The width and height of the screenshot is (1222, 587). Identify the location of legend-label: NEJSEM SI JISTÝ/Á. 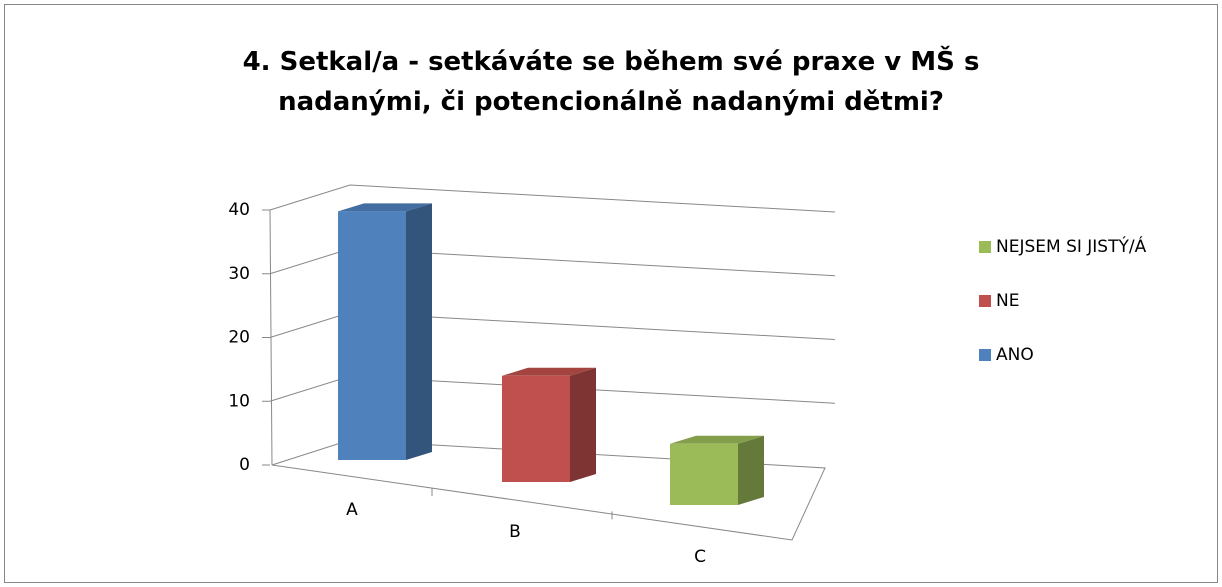
(1071, 246).